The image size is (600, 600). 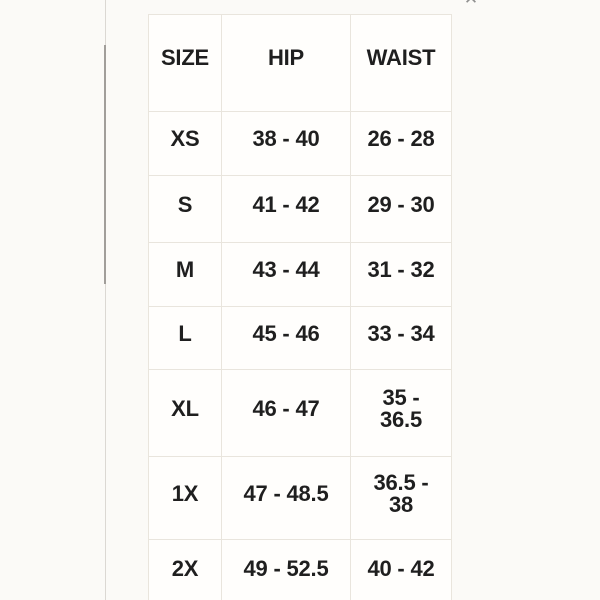 What do you see at coordinates (105, 164) in the screenshot?
I see `scrollbar-thumb` at bounding box center [105, 164].